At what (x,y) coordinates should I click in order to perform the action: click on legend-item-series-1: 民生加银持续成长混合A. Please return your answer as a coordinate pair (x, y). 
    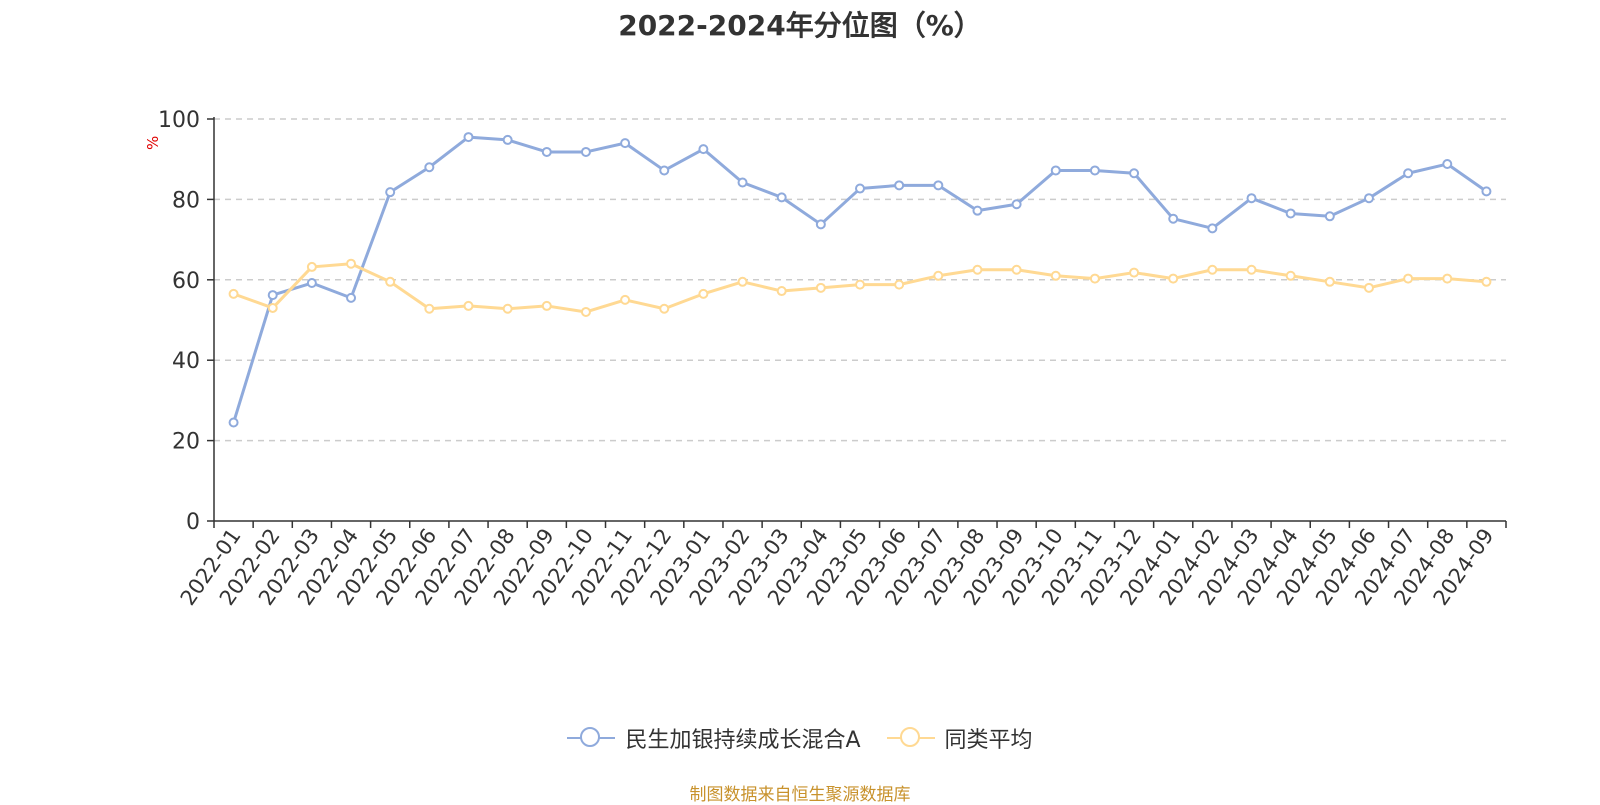
    Looking at the image, I should click on (714, 738).